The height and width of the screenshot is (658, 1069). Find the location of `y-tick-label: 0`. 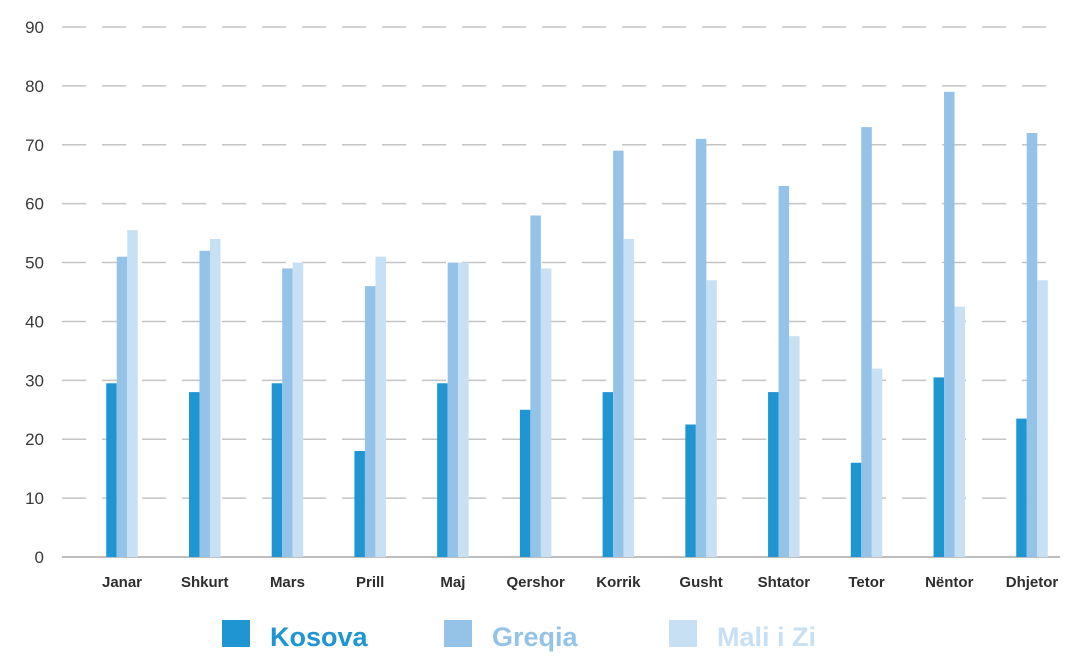

y-tick-label: 0 is located at coordinates (39, 557).